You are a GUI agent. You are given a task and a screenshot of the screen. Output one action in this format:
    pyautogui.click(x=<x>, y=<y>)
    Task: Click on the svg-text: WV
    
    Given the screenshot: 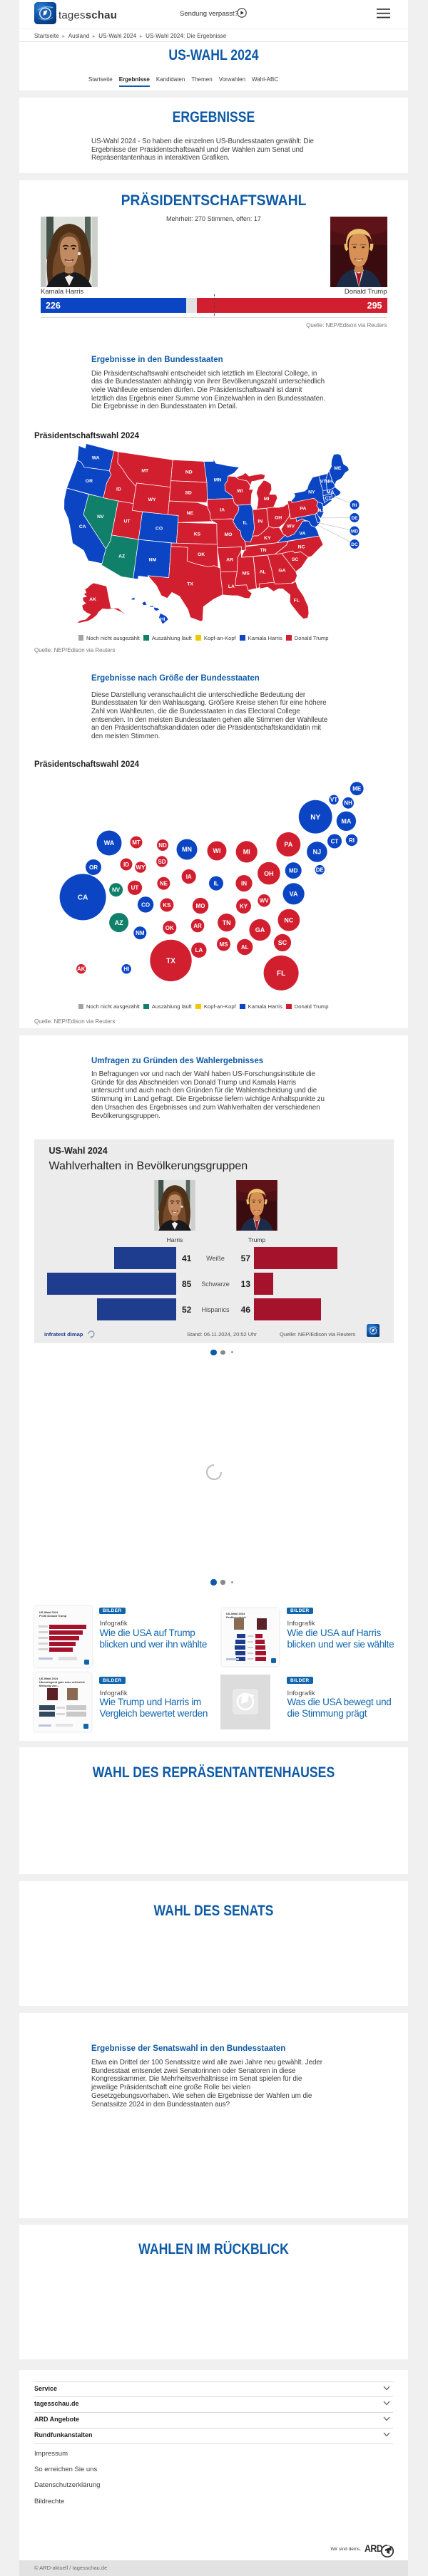 What is the action you would take?
    pyautogui.click(x=265, y=901)
    